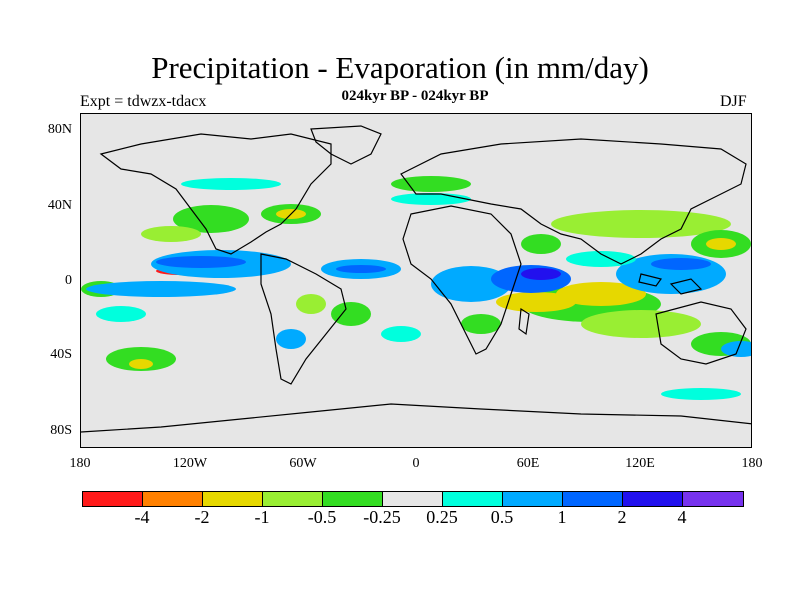 This screenshot has height=600, width=800. Describe the element at coordinates (59, 205) in the screenshot. I see `lat-label-40n: 40N` at that location.